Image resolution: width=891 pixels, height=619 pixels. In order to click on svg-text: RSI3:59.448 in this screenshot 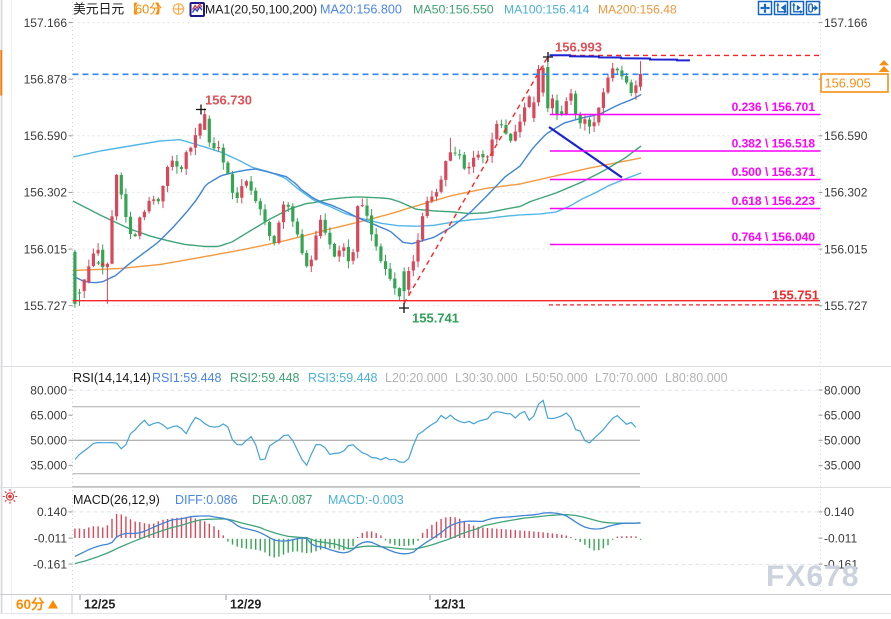, I will do `click(343, 378)`.